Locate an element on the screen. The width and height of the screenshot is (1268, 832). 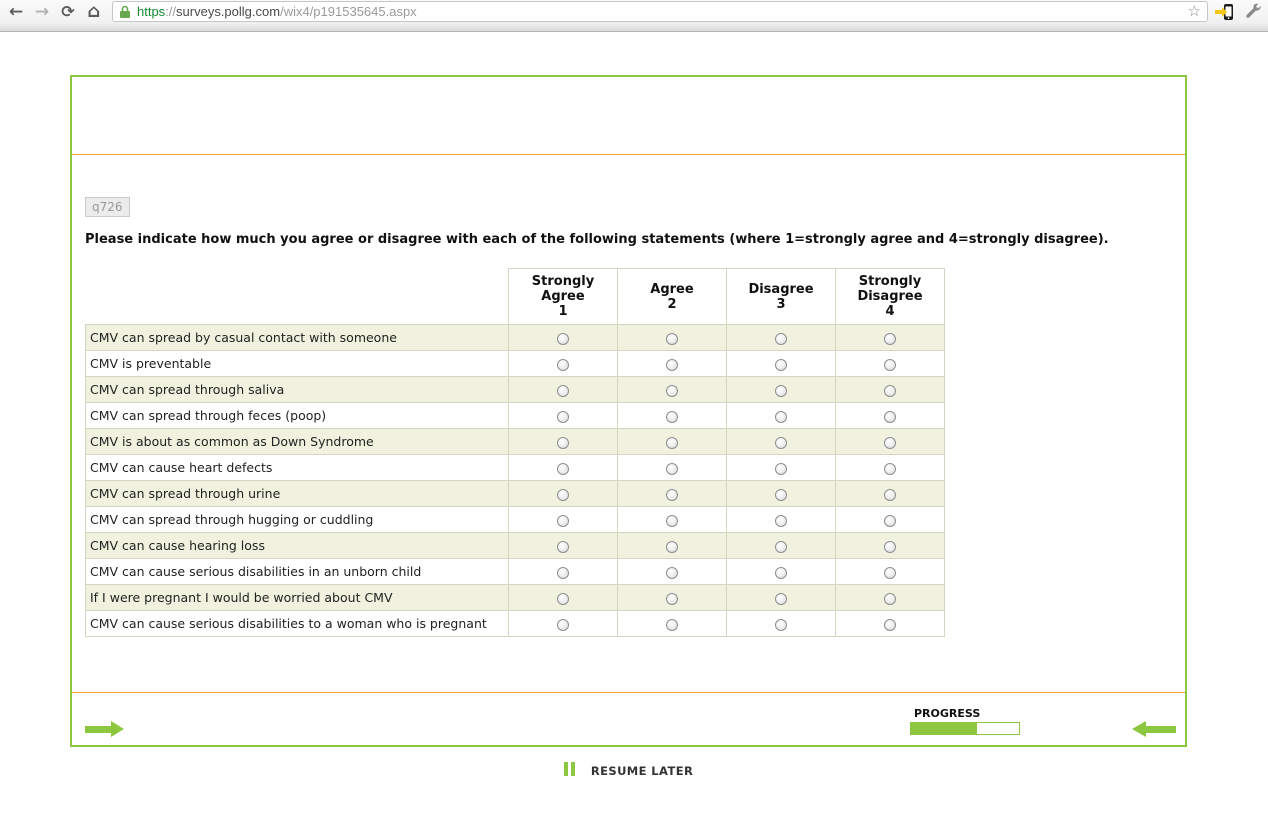
phone-sync-icon is located at coordinates (1225, 12).